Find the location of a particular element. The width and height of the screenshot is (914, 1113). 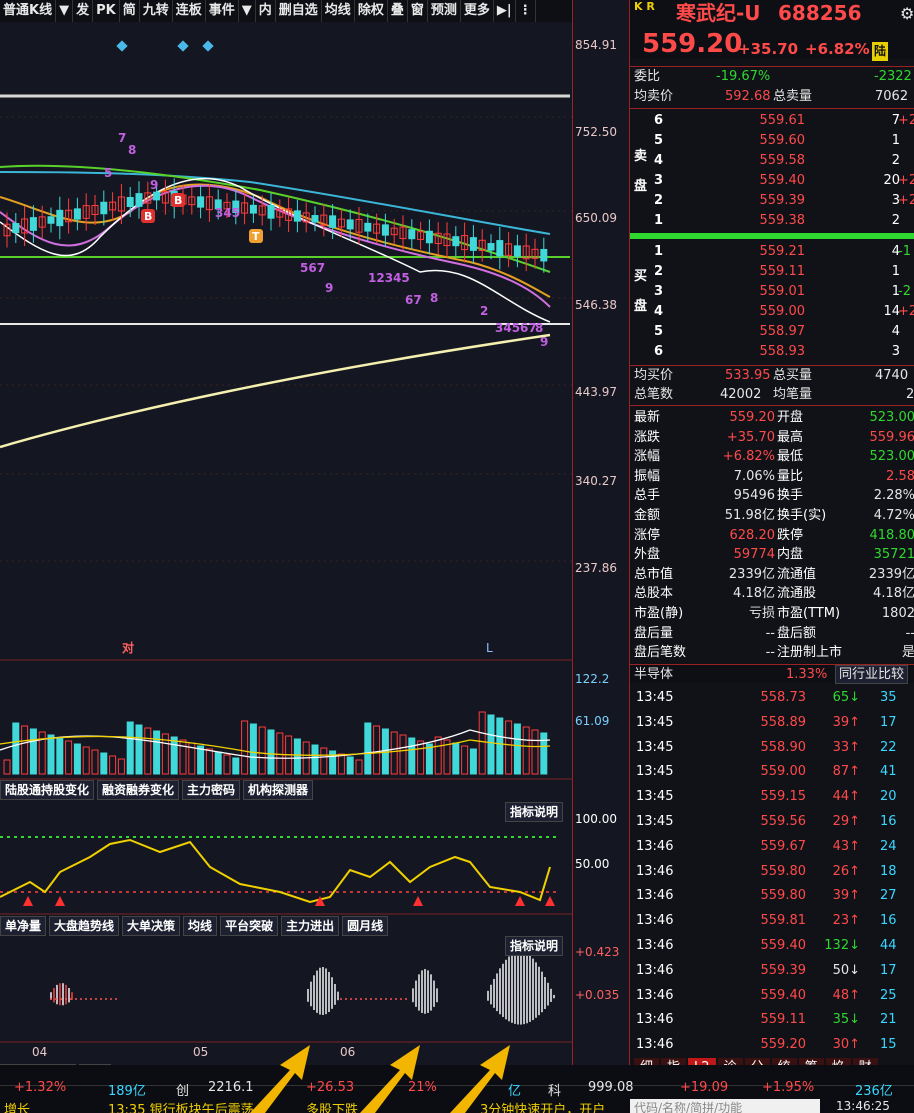

toolbar-item-13: 叠 is located at coordinates (398, 11).